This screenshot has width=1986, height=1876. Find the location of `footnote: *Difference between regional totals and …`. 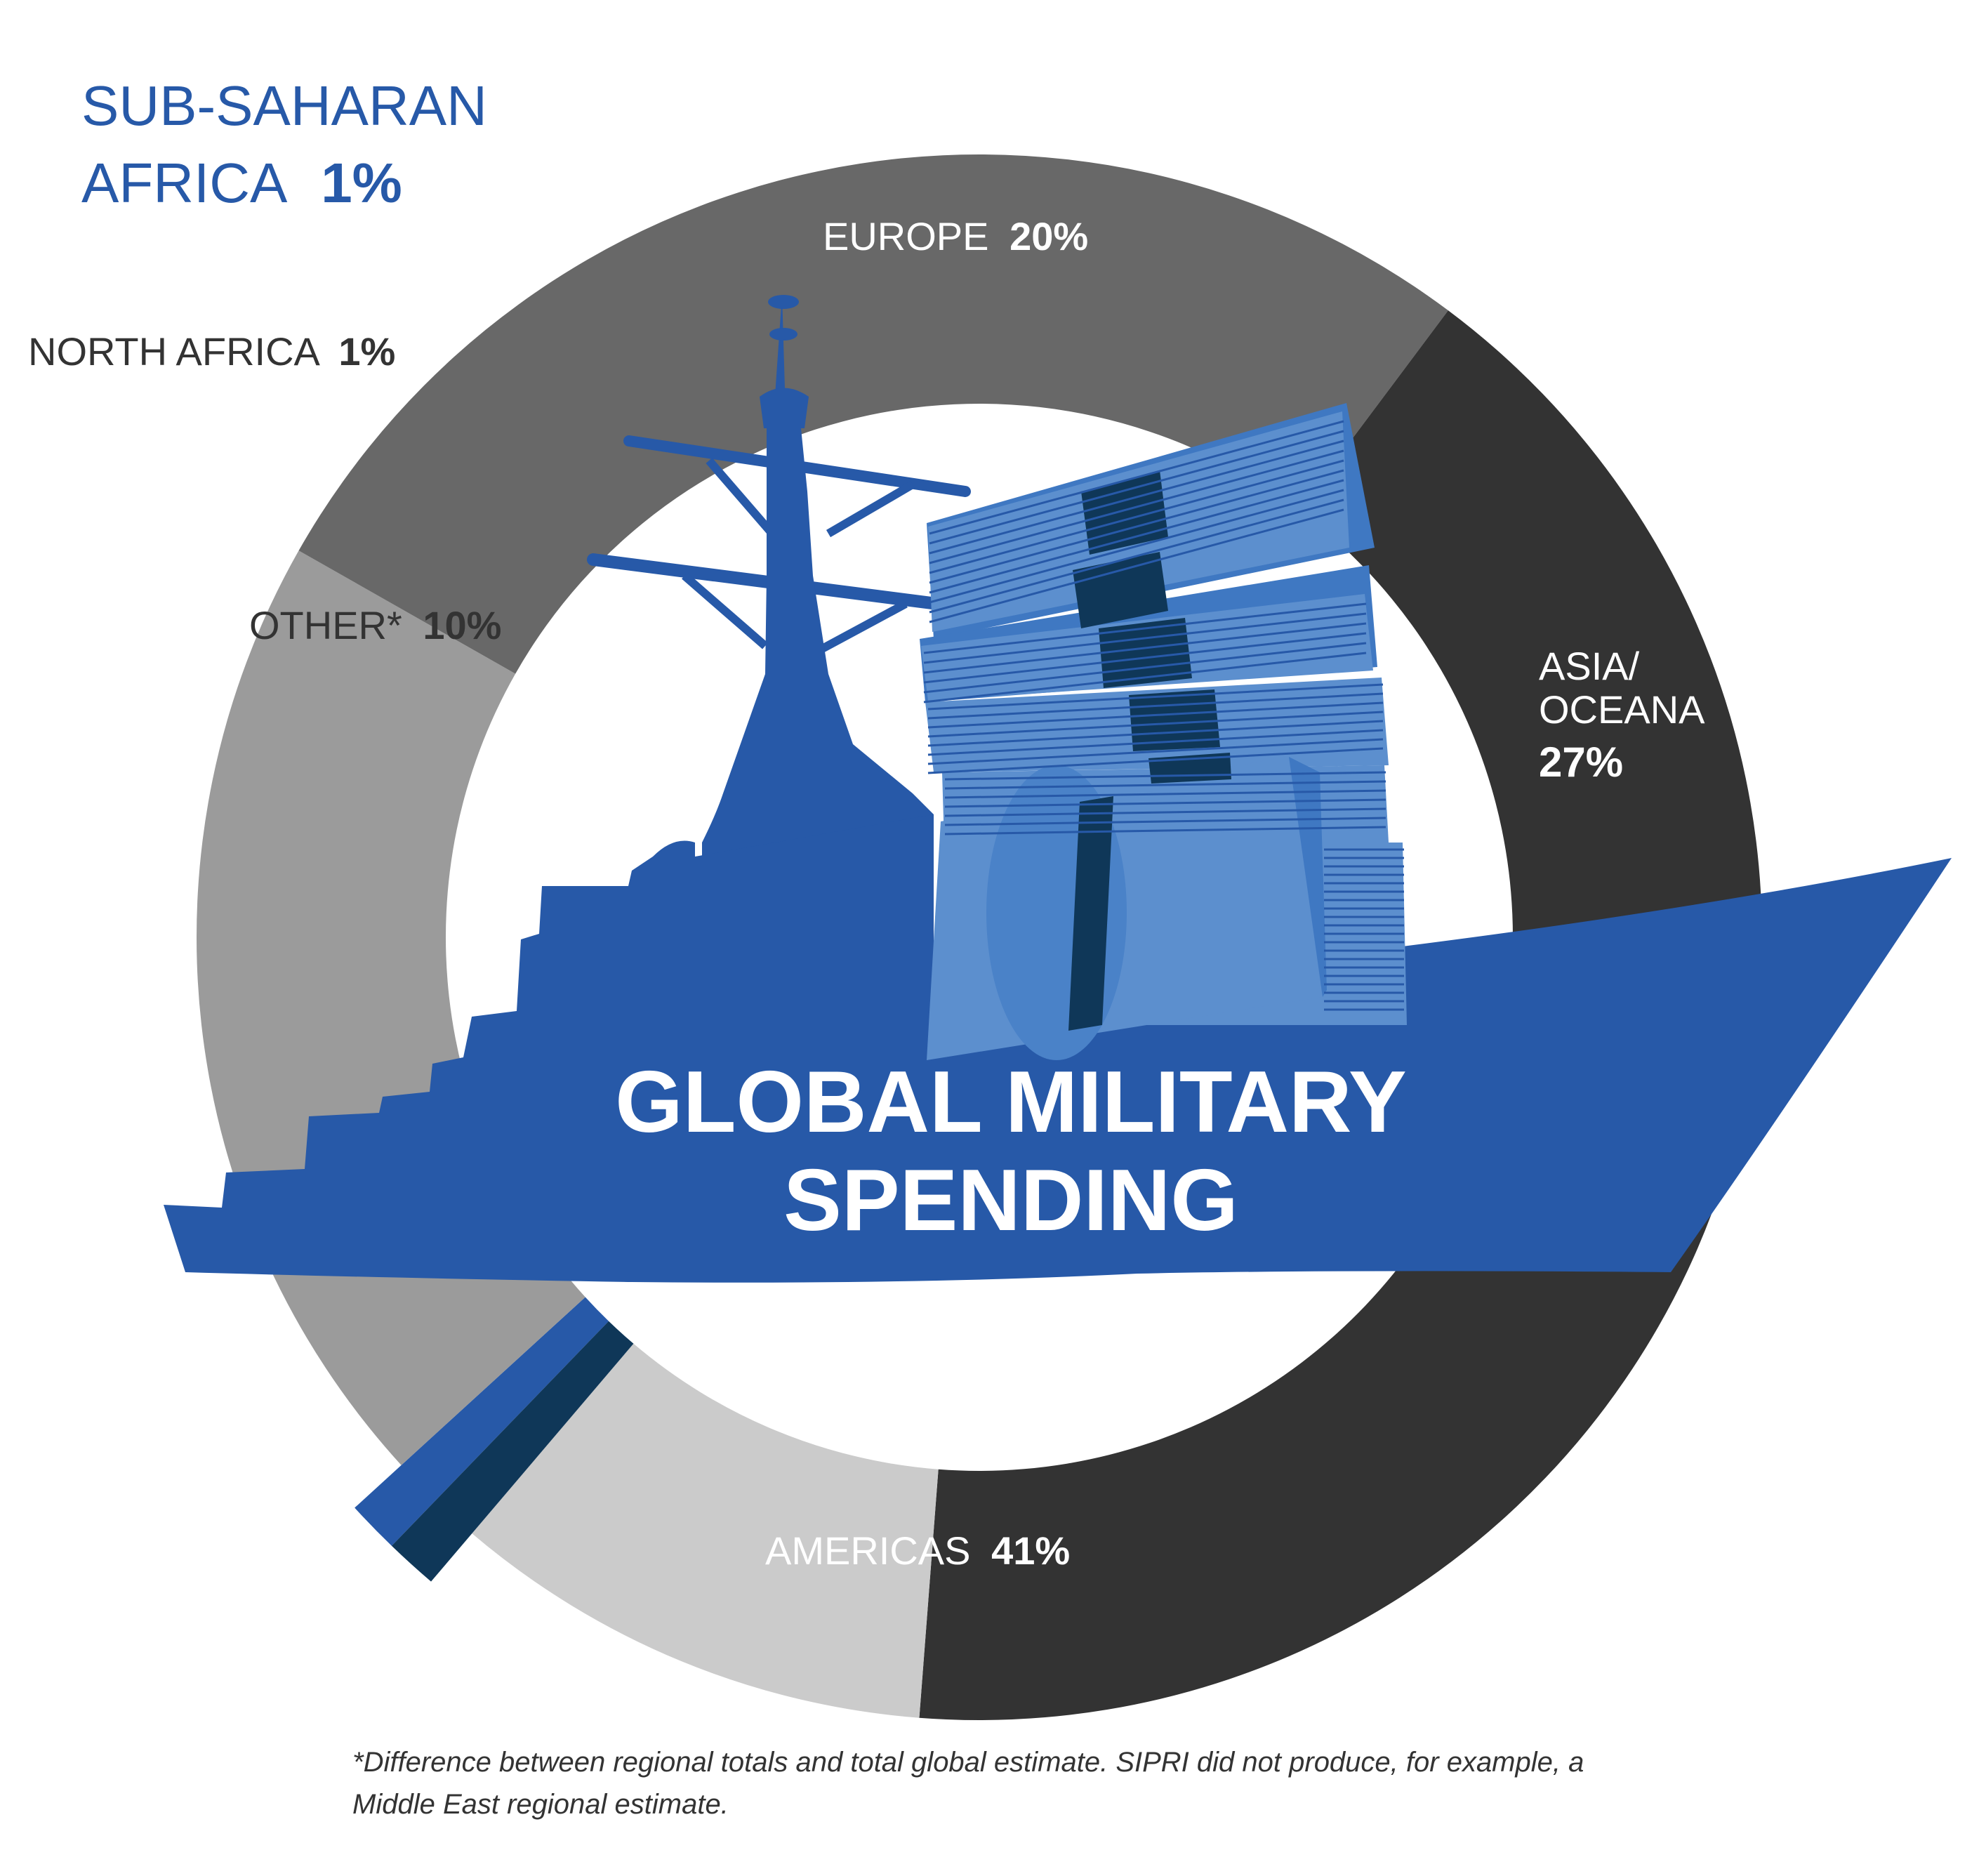

footnote: *Difference between regional totals and … is located at coordinates (968, 1783).